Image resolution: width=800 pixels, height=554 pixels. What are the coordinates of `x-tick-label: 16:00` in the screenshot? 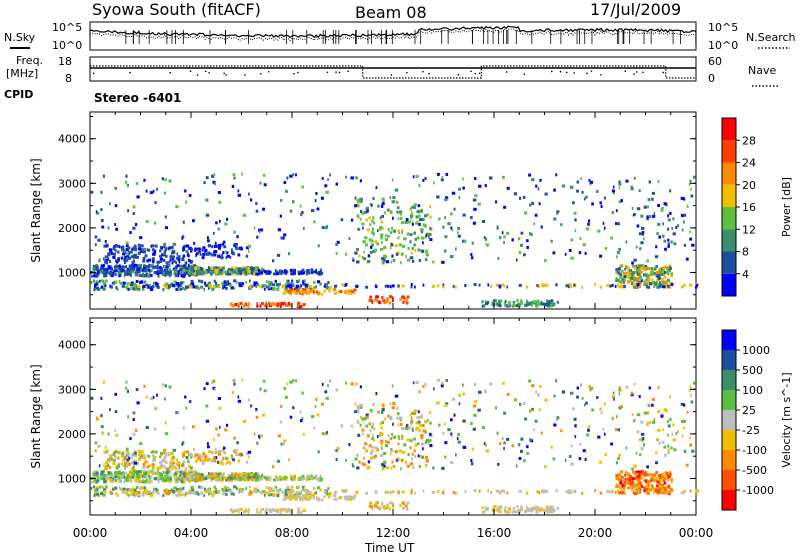 It's located at (494, 533).